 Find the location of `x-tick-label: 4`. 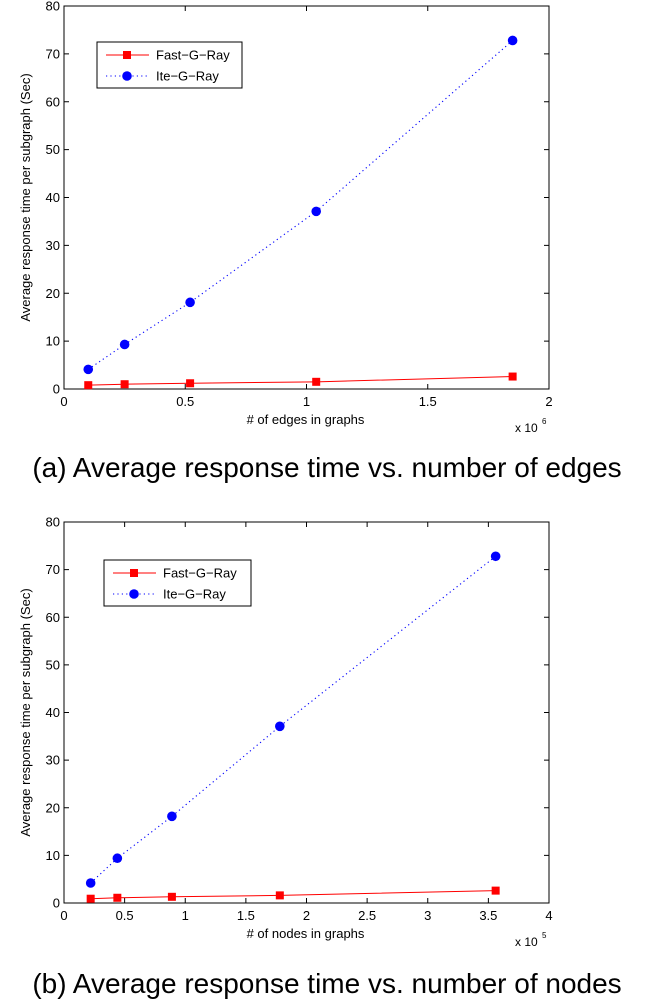

x-tick-label: 4 is located at coordinates (548, 915).